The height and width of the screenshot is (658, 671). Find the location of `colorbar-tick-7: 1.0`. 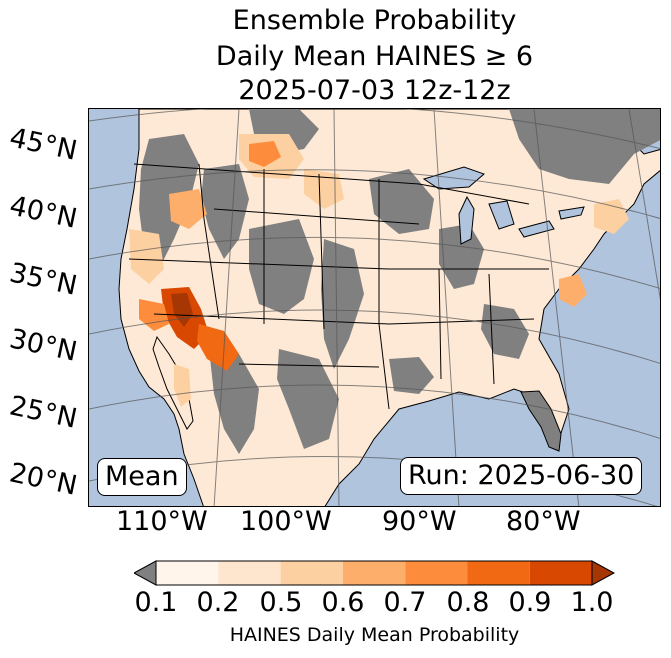

colorbar-tick-7: 1.0 is located at coordinates (592, 602).